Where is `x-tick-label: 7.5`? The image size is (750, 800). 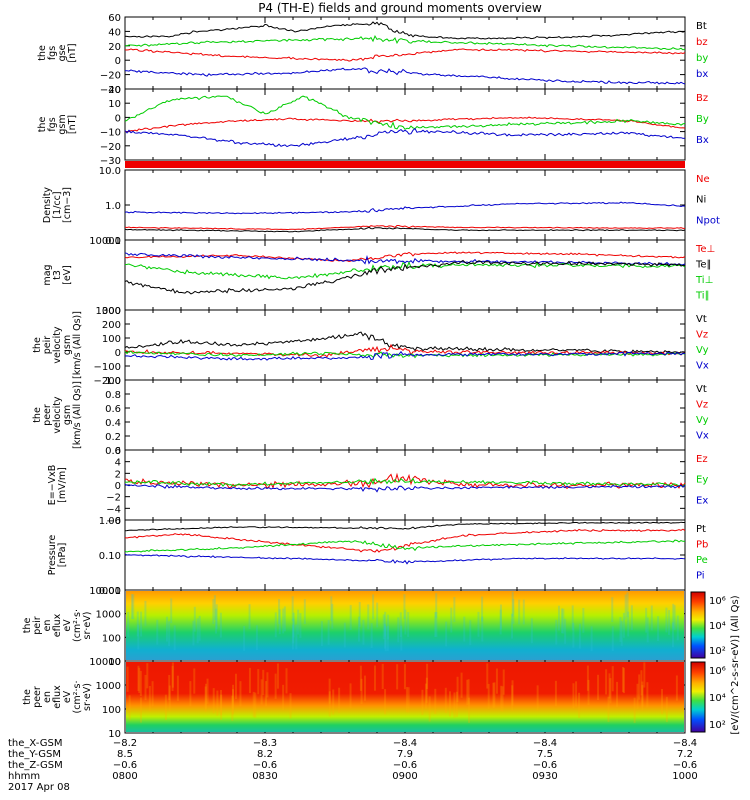
x-tick-label: 7.5 is located at coordinates (545, 754).